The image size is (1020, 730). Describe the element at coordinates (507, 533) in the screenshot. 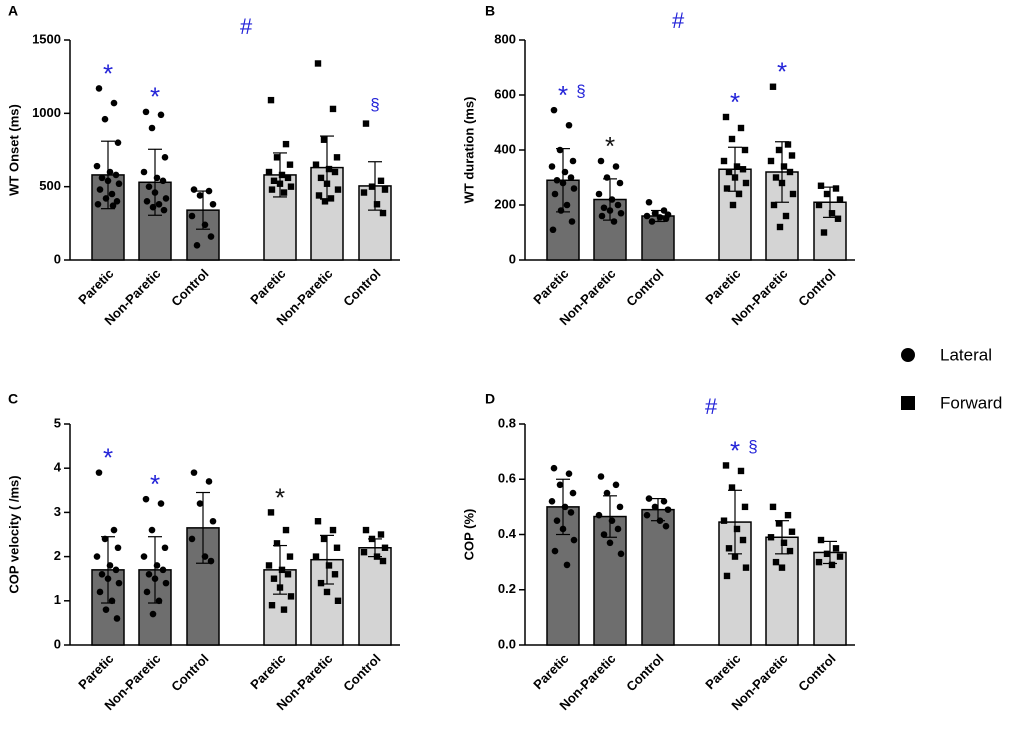

I see `y-tick-label: 0.4` at that location.